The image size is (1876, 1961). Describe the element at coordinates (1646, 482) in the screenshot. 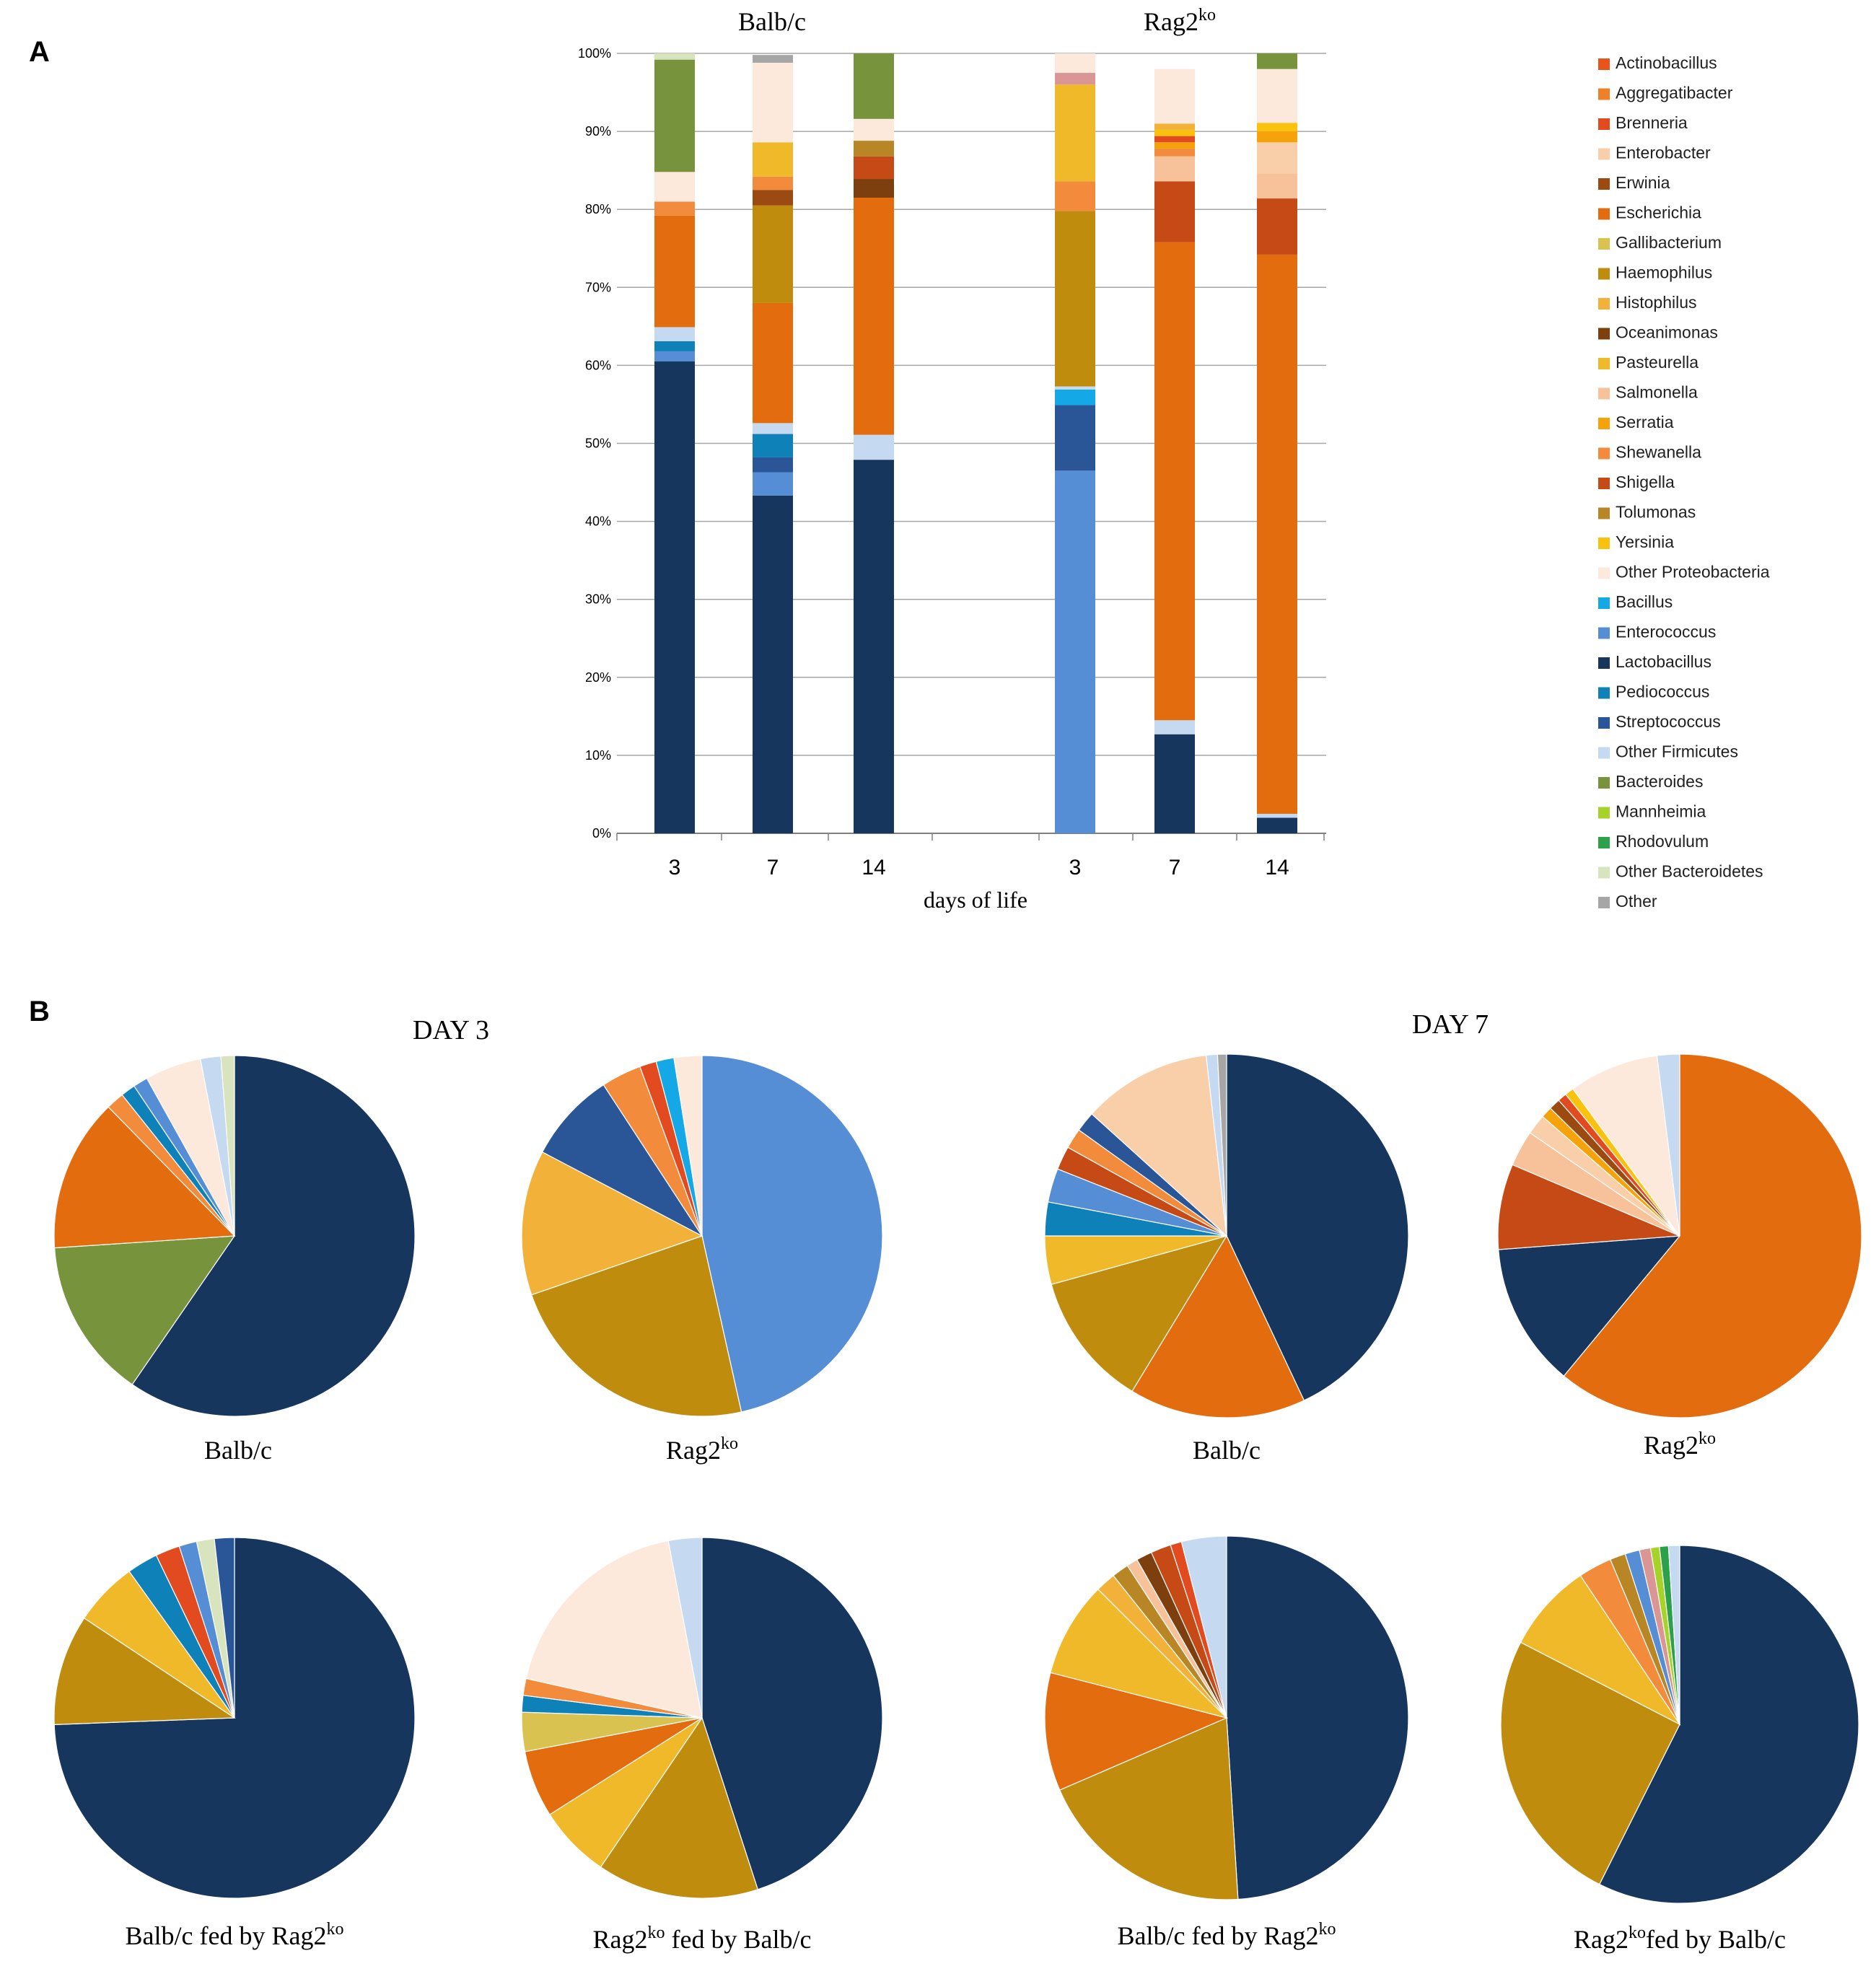

I see `legend-label: Shigella` at that location.